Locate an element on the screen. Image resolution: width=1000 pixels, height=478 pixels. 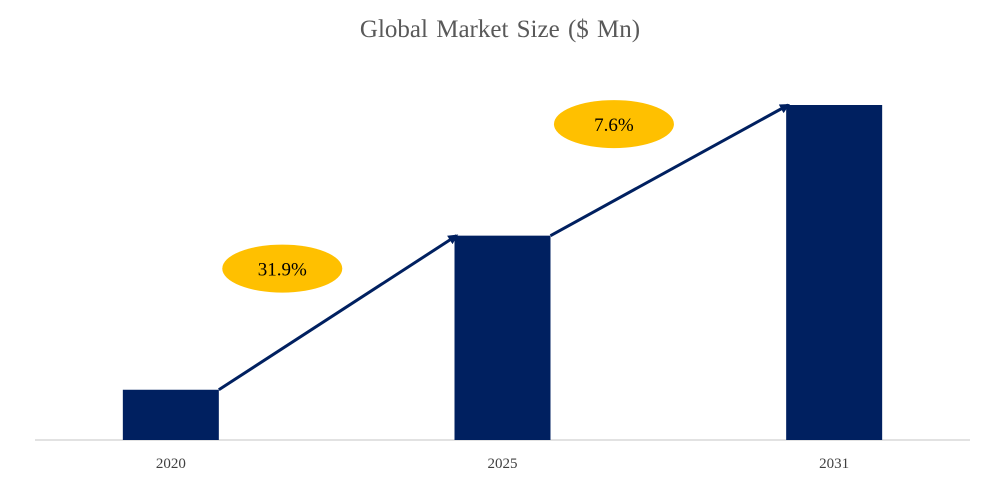
growth-arrow-2025-2031 is located at coordinates (669, 170).